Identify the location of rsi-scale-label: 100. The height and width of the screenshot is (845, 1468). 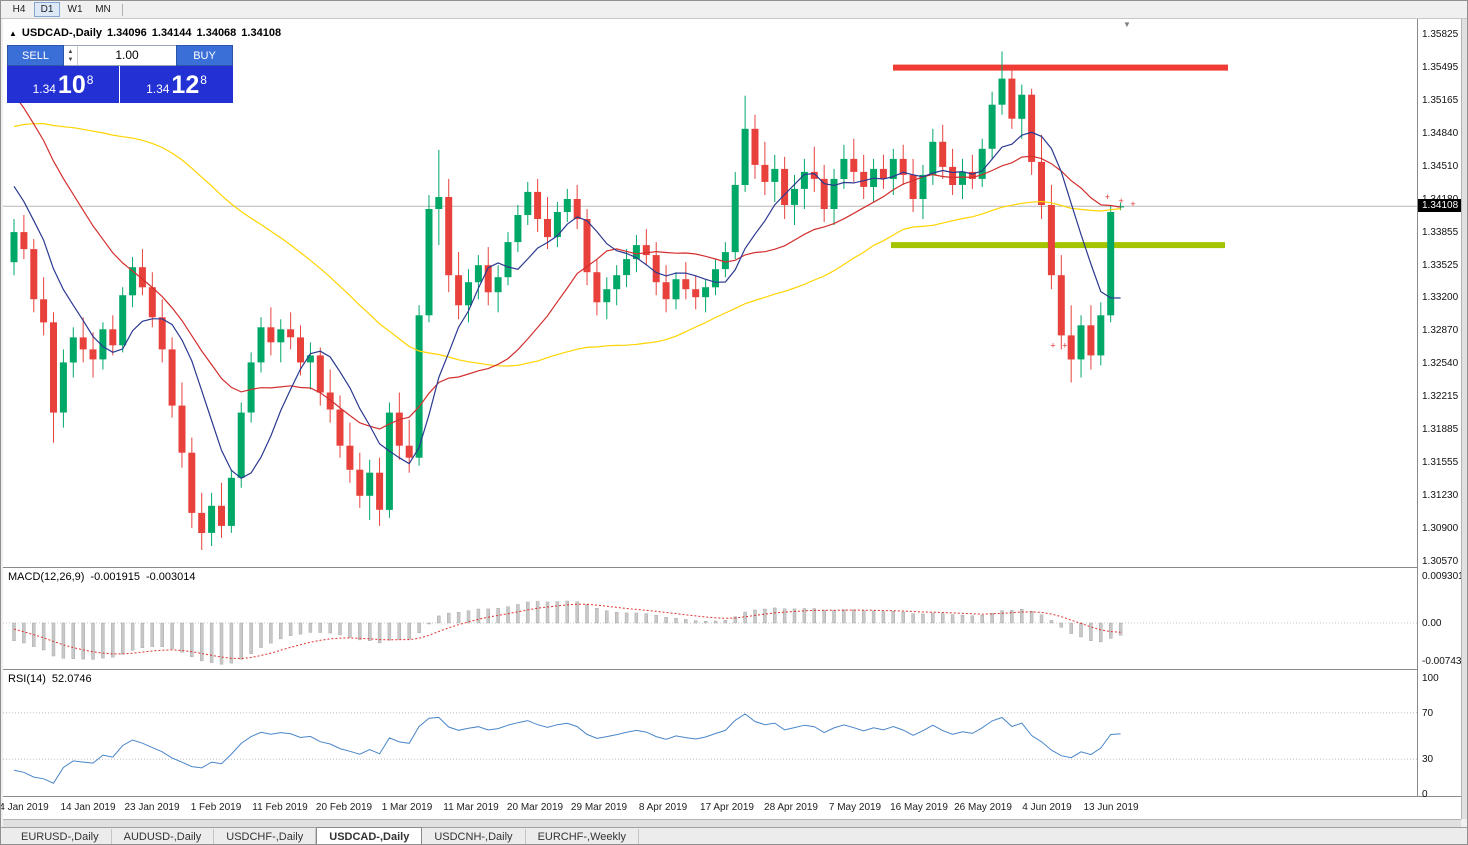
(1430, 678).